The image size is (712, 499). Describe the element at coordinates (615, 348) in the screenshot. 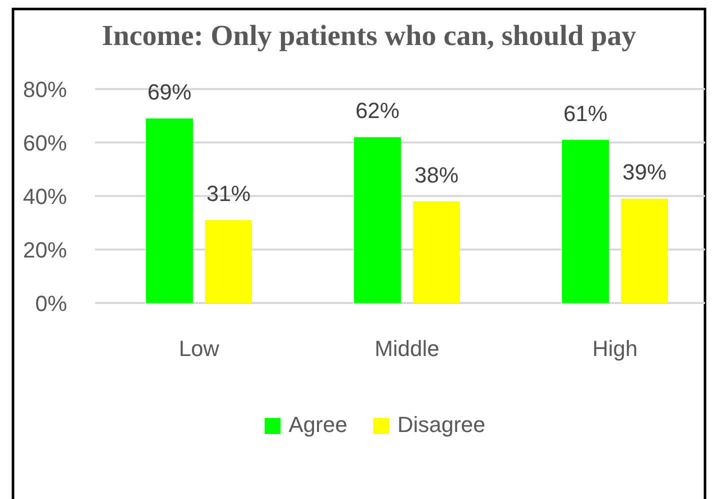

I see `x-tick-label: High` at that location.